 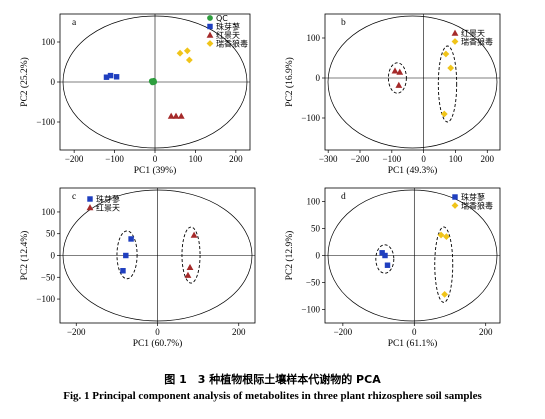 What do you see at coordinates (74, 23) in the screenshot?
I see `panel-letter: a` at bounding box center [74, 23].